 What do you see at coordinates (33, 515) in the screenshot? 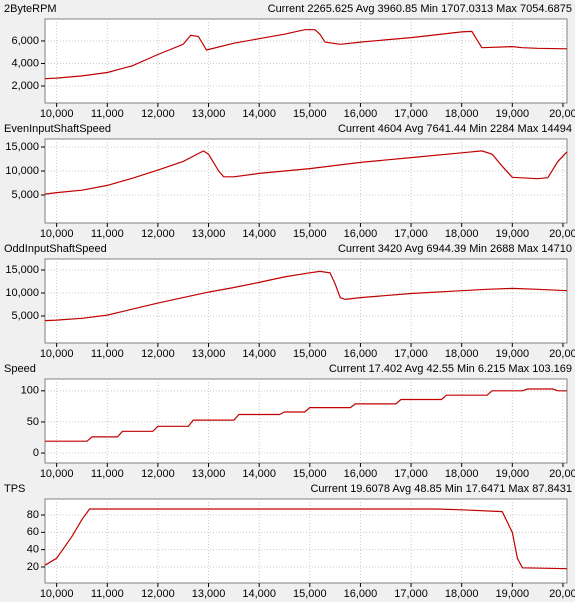
I see `y-tick-label: 80` at bounding box center [33, 515].